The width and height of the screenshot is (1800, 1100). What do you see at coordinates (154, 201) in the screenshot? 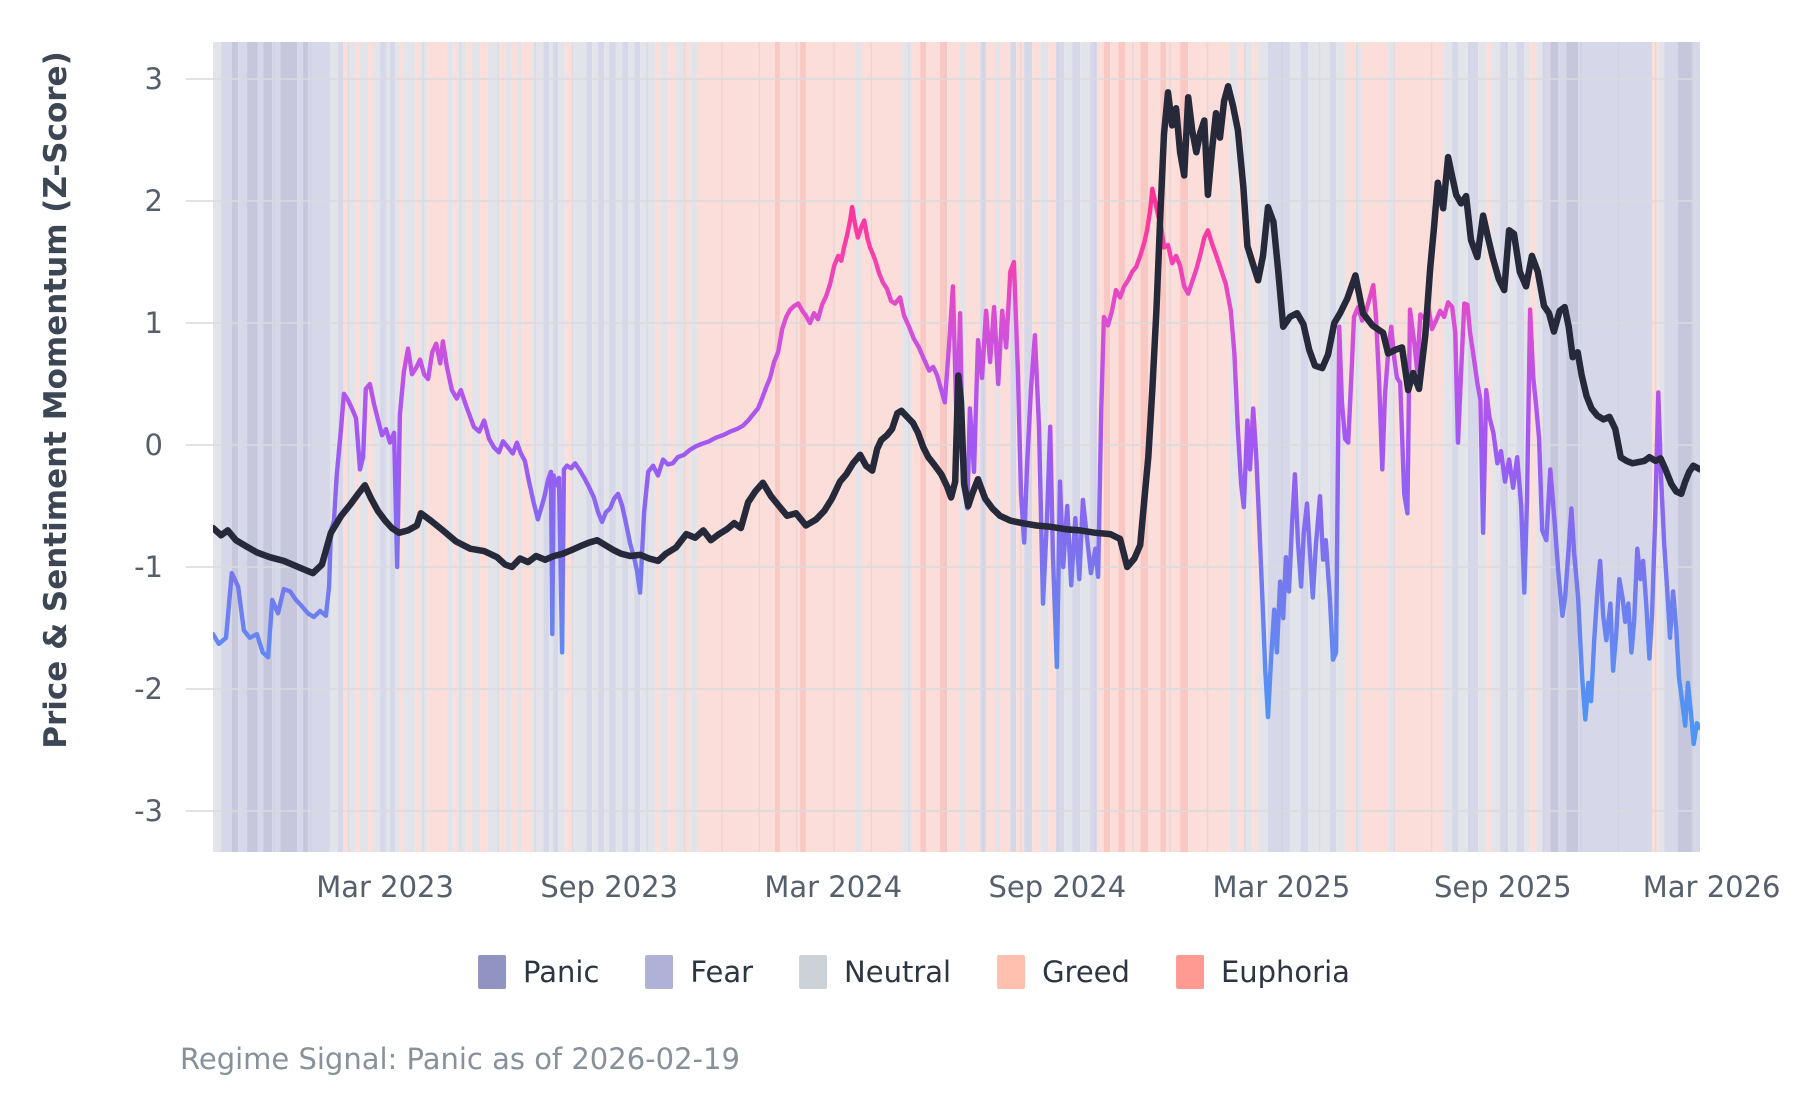
I see `svg-text: 2` at bounding box center [154, 201].